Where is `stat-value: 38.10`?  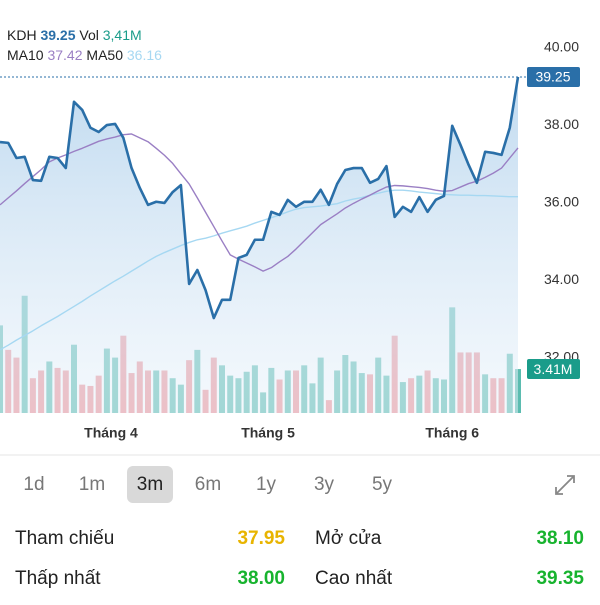
stat-value: 38.10 is located at coordinates (560, 538).